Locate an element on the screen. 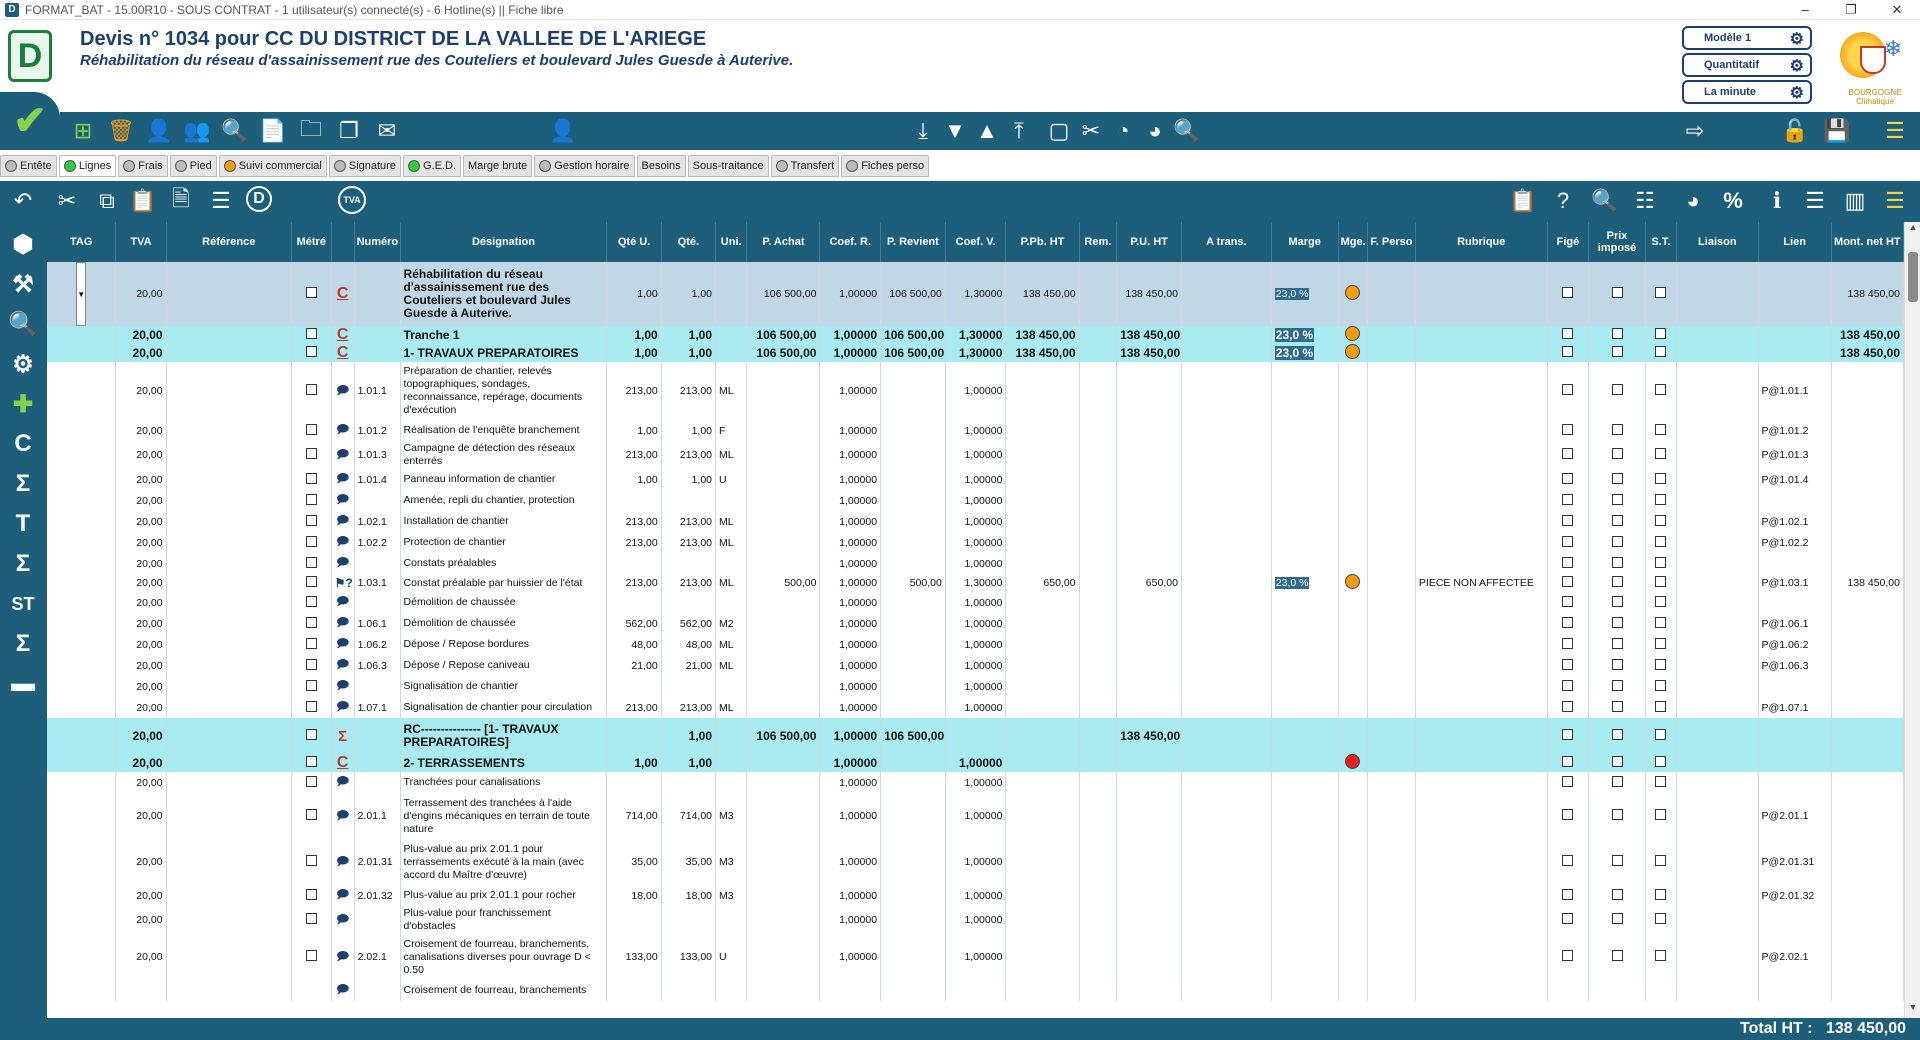 The image size is (1920, 1040). column-header: P.U. HT is located at coordinates (1149, 242).